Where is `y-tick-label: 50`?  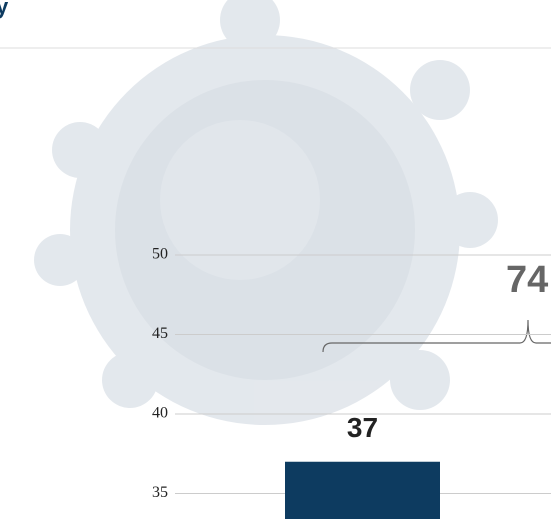
y-tick-label: 50 is located at coordinates (160, 254).